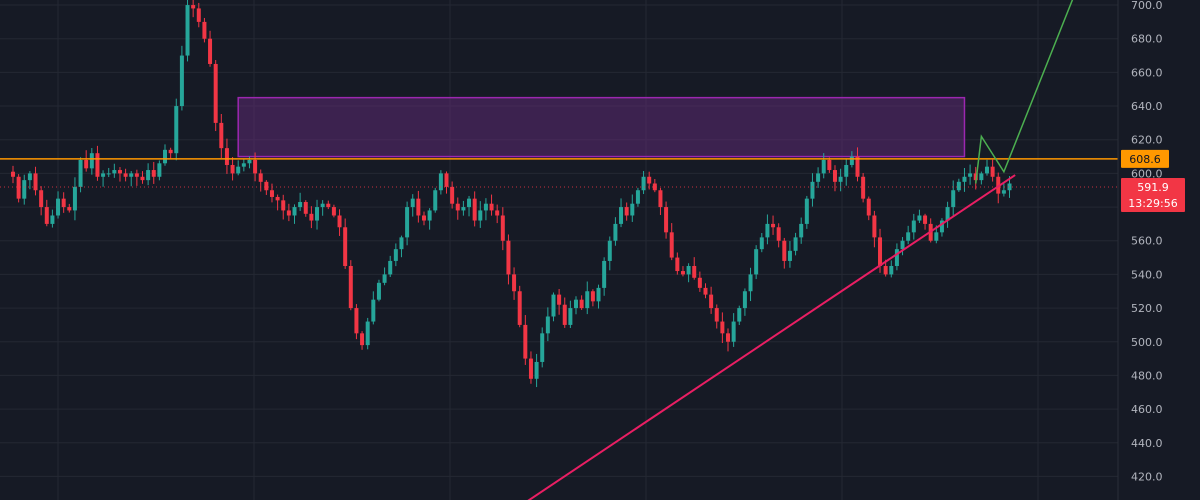 The height and width of the screenshot is (500, 1200). What do you see at coordinates (1025, 92) in the screenshot?
I see `projection-path` at bounding box center [1025, 92].